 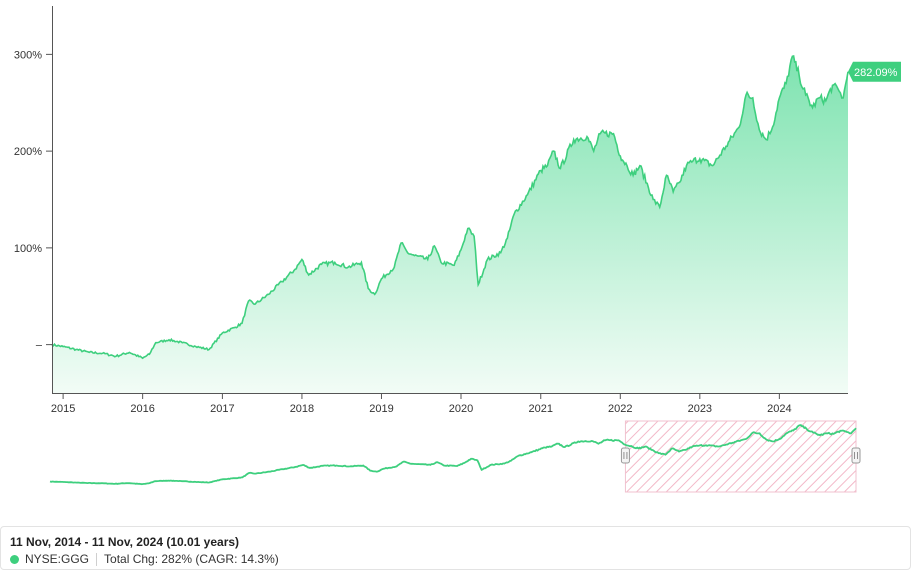 I want to click on y-tick-label: 200%, so click(x=28, y=152).